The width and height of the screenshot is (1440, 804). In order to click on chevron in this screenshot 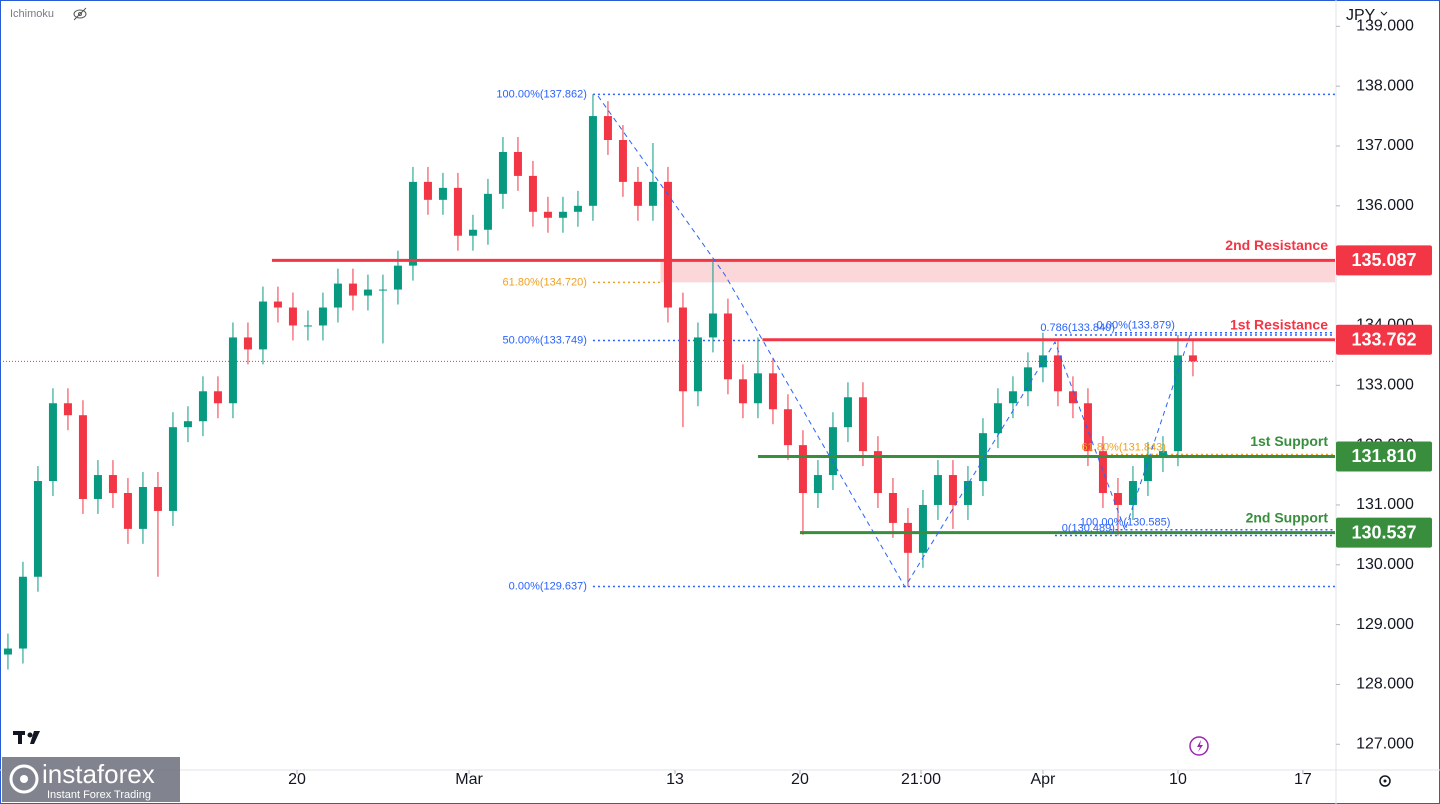, I will do `click(1384, 13)`.